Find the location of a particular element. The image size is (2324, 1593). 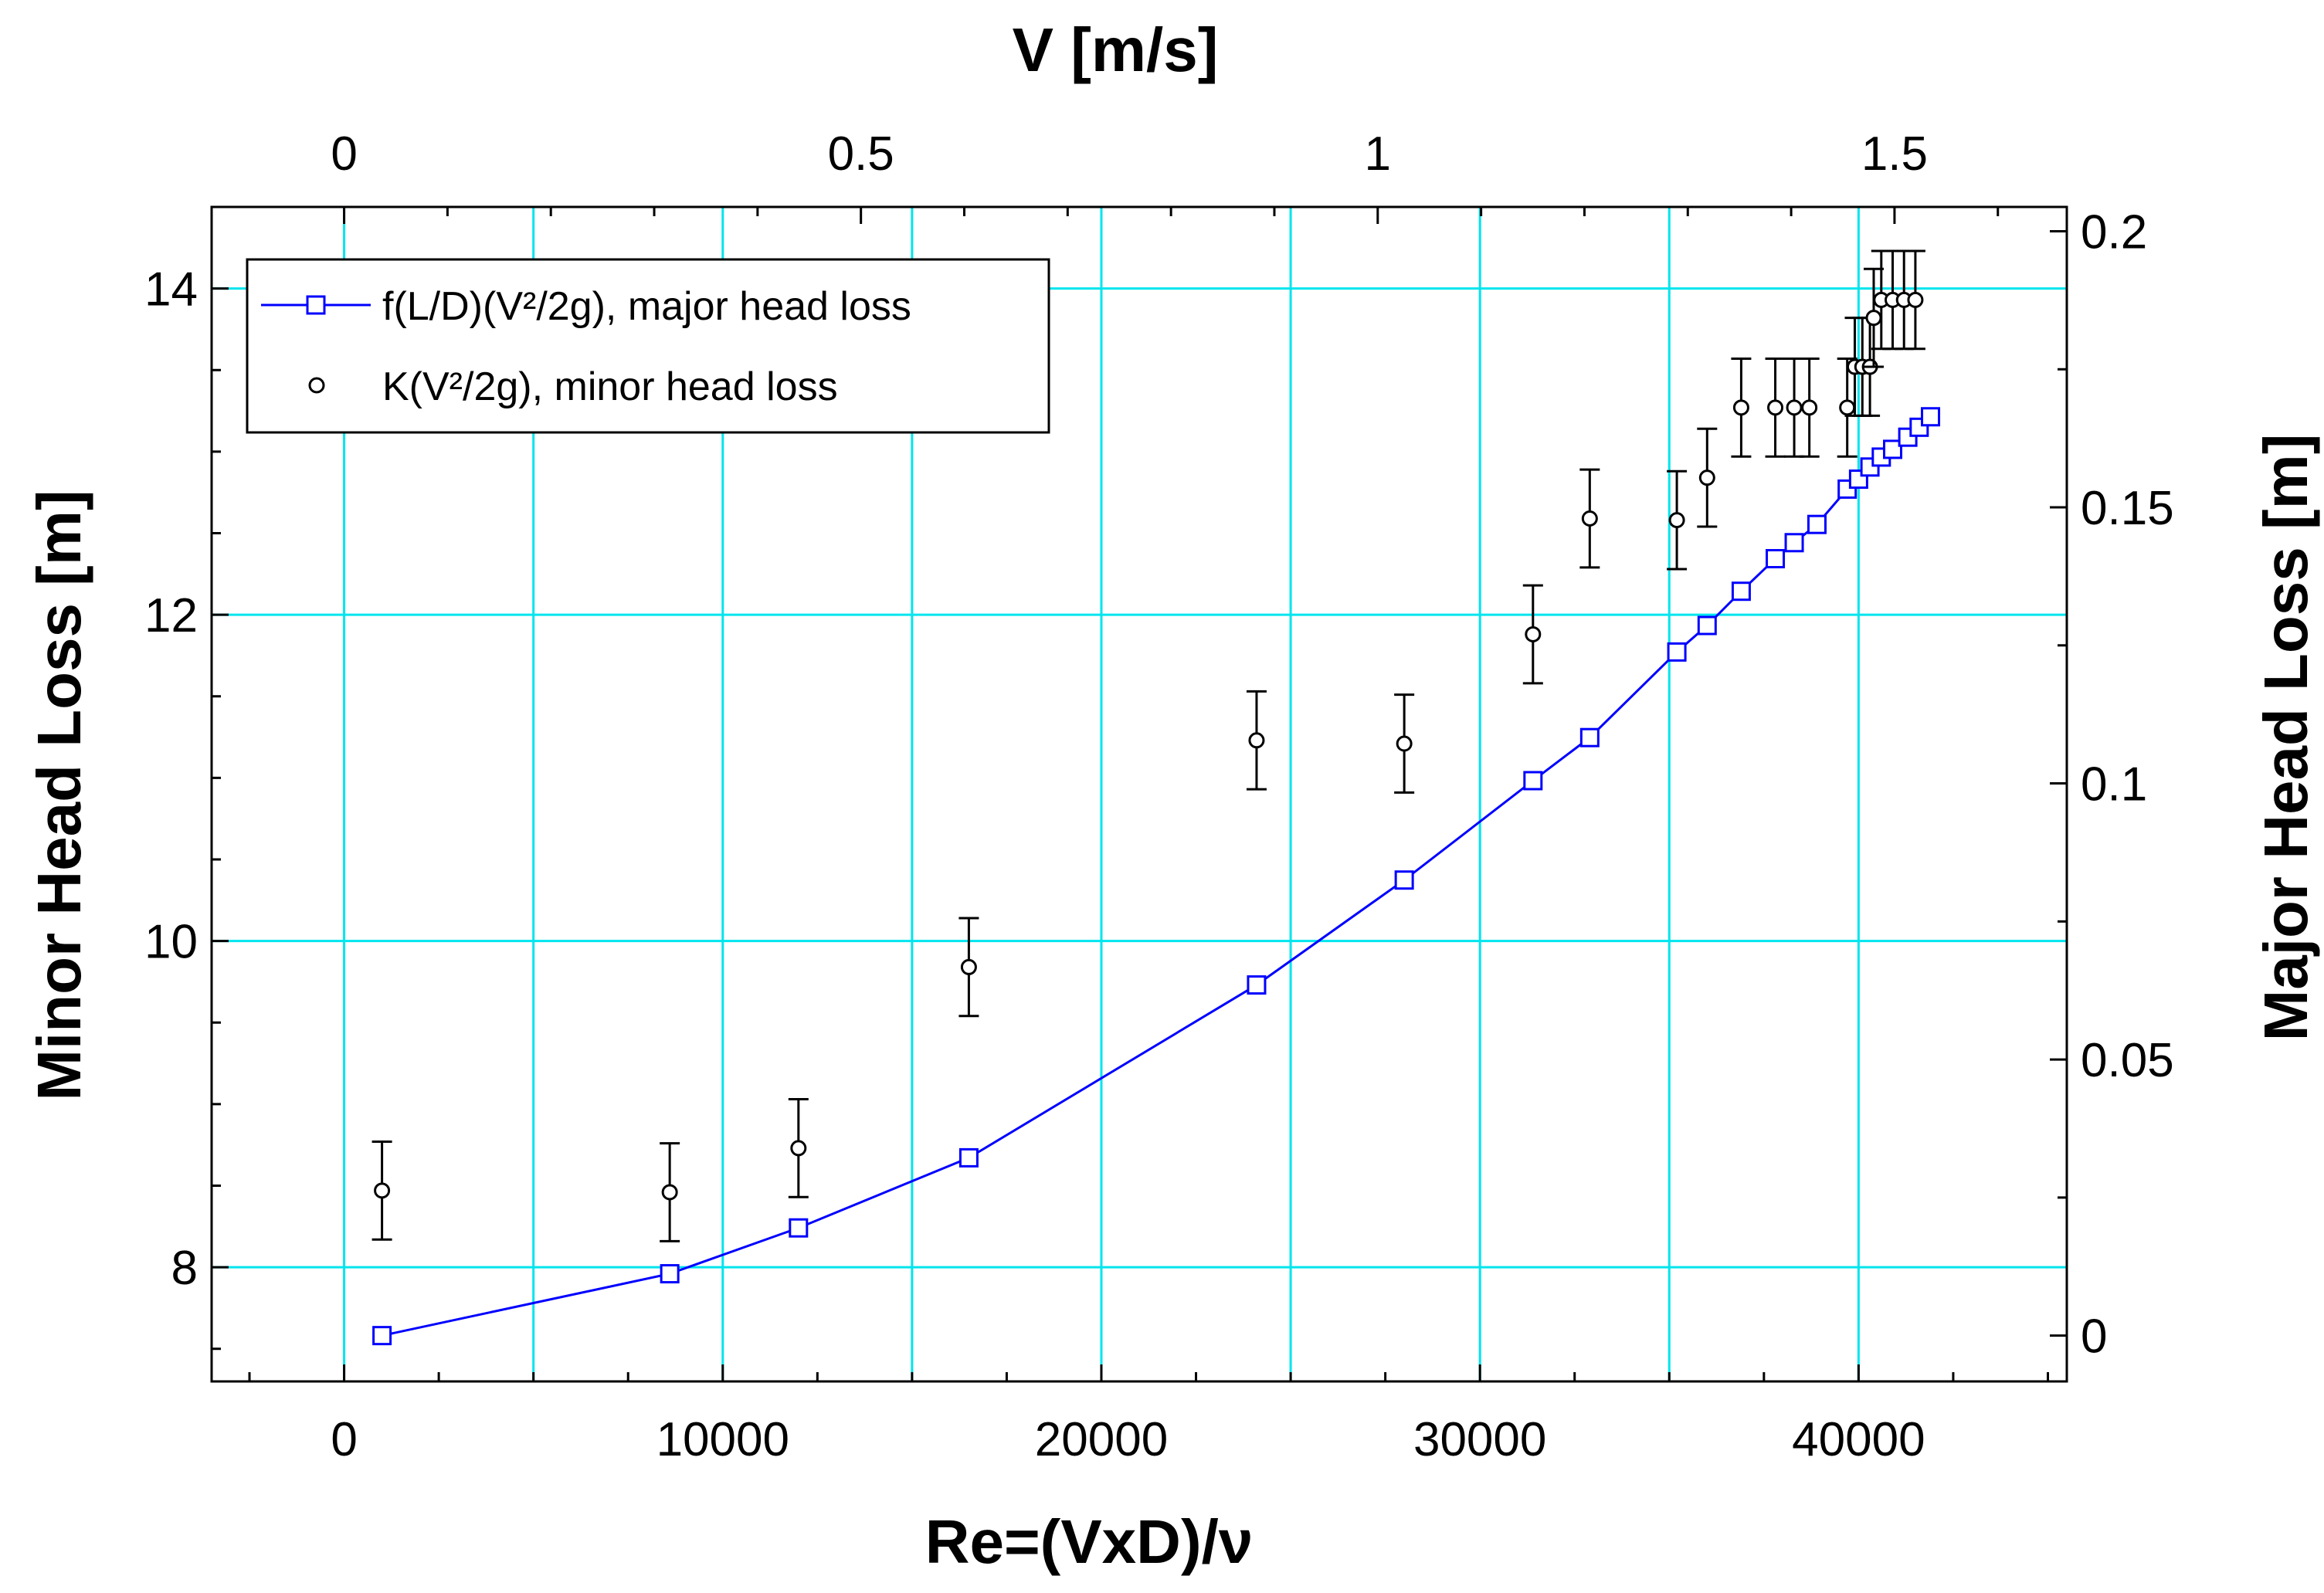

y-right-tick-label: 0.1 is located at coordinates (2114, 785).